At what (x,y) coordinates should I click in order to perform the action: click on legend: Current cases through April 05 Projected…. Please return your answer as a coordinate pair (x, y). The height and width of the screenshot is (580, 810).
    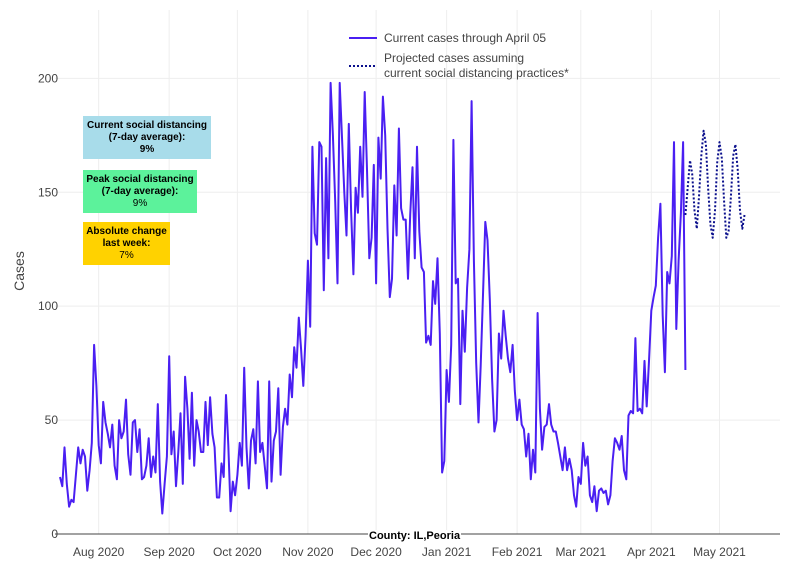
    Looking at the image, I should click on (459, 55).